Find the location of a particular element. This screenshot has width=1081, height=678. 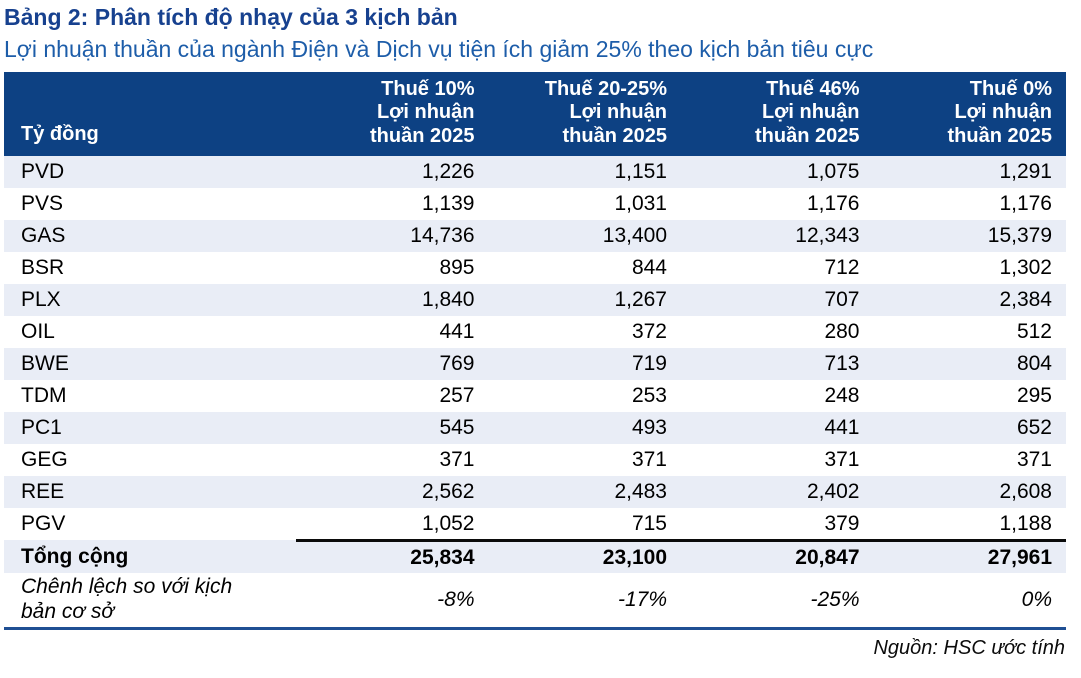

table-row: BWE 769 719 713 804 is located at coordinates (535, 364).